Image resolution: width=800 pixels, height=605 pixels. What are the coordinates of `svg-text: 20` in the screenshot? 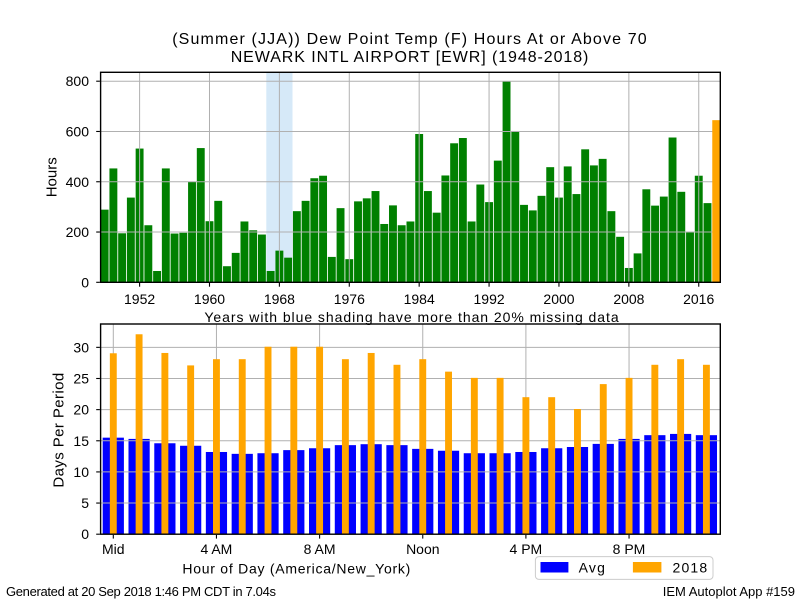 It's located at (81, 410).